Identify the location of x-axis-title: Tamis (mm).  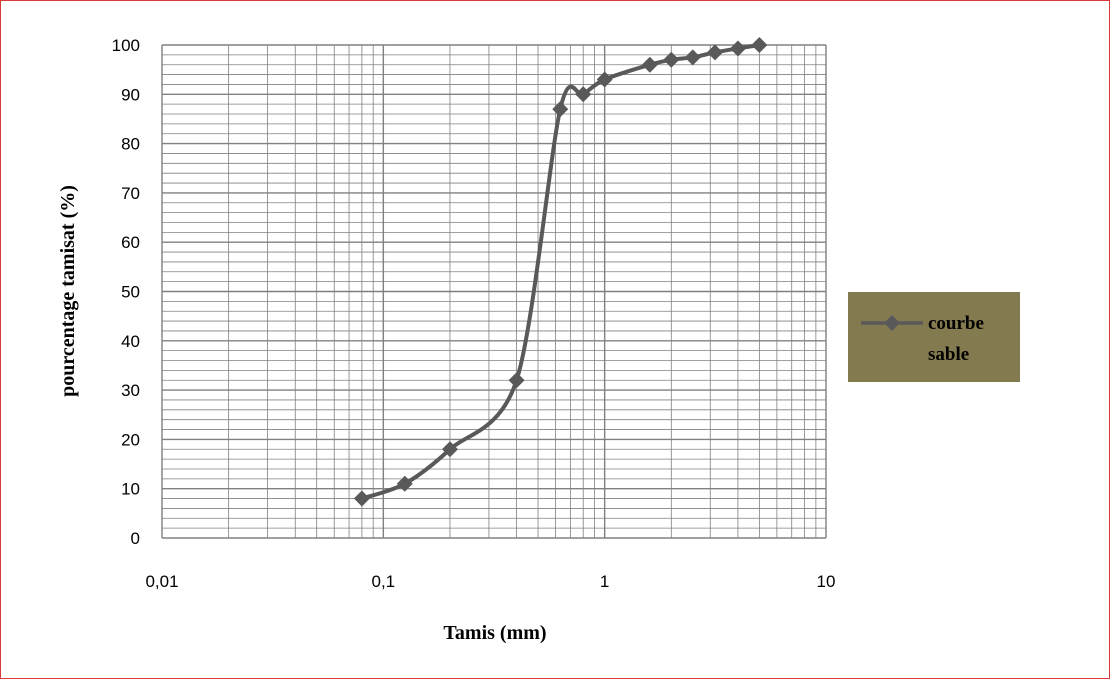
(494, 633).